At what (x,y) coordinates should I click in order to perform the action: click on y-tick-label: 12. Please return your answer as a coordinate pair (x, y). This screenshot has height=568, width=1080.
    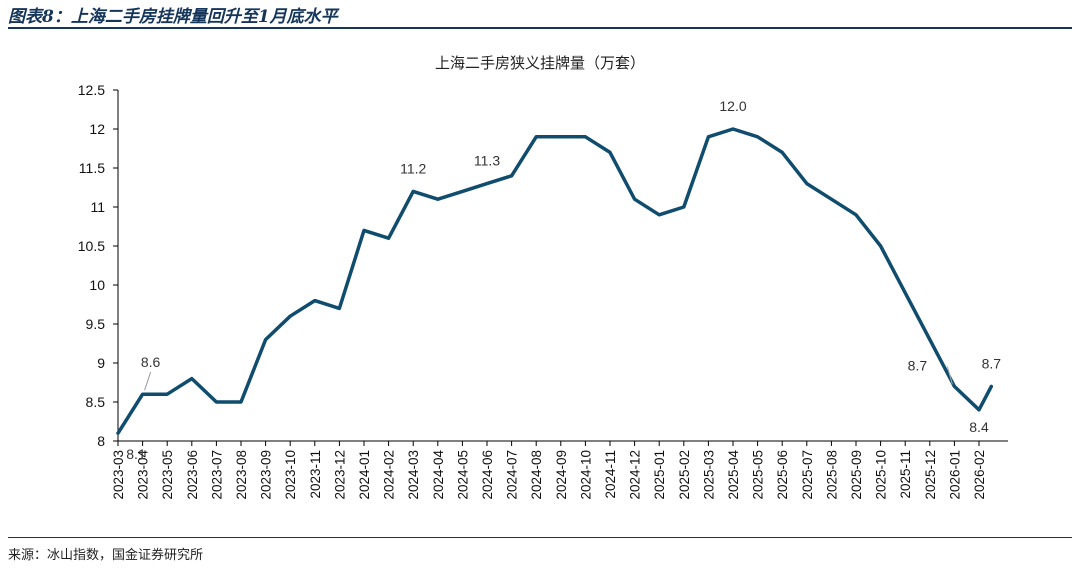
    Looking at the image, I should click on (97, 129).